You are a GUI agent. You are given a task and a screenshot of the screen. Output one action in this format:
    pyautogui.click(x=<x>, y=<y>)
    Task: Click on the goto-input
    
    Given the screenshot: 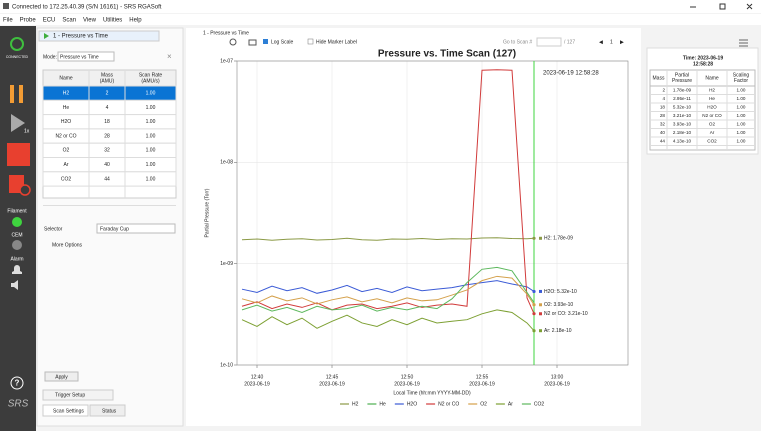 What is the action you would take?
    pyautogui.click(x=549, y=42)
    